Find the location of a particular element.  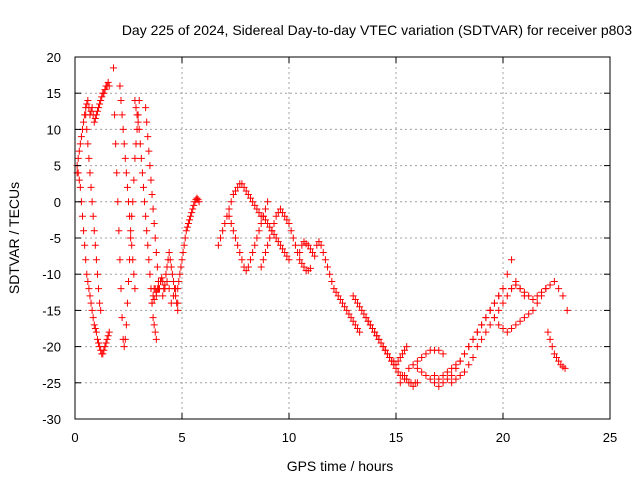

series-arc-19.5 is located at coordinates (518, 310).